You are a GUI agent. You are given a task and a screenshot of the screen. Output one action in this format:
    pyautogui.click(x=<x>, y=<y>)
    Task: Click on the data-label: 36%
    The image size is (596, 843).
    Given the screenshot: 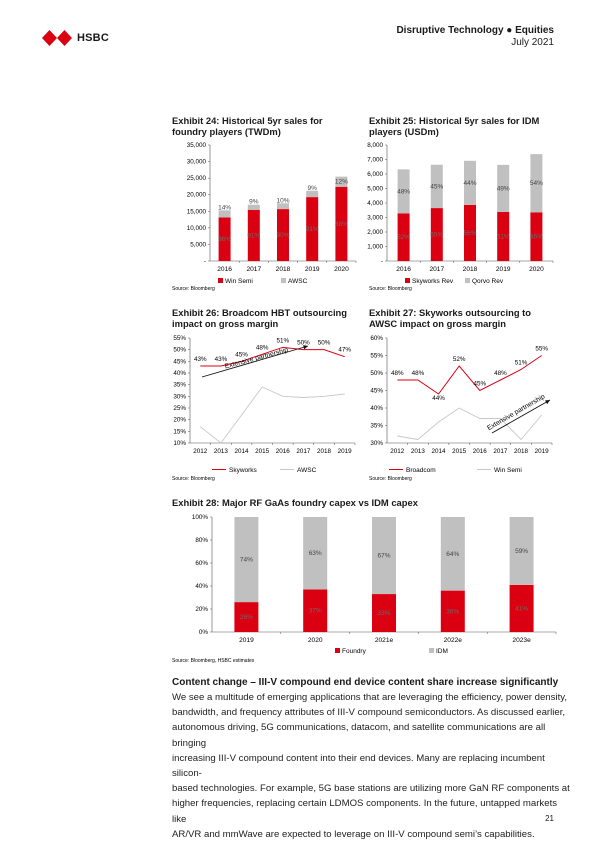 What is the action you would take?
    pyautogui.click(x=452, y=611)
    